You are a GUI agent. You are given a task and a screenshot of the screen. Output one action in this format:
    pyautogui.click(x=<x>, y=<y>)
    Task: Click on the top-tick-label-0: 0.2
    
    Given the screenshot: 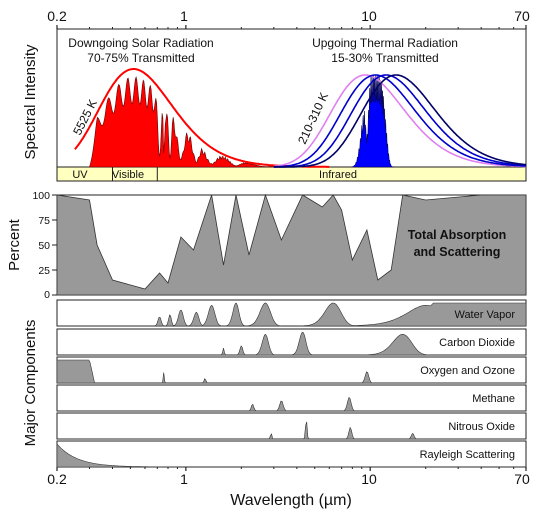 What is the action you would take?
    pyautogui.click(x=57, y=16)
    